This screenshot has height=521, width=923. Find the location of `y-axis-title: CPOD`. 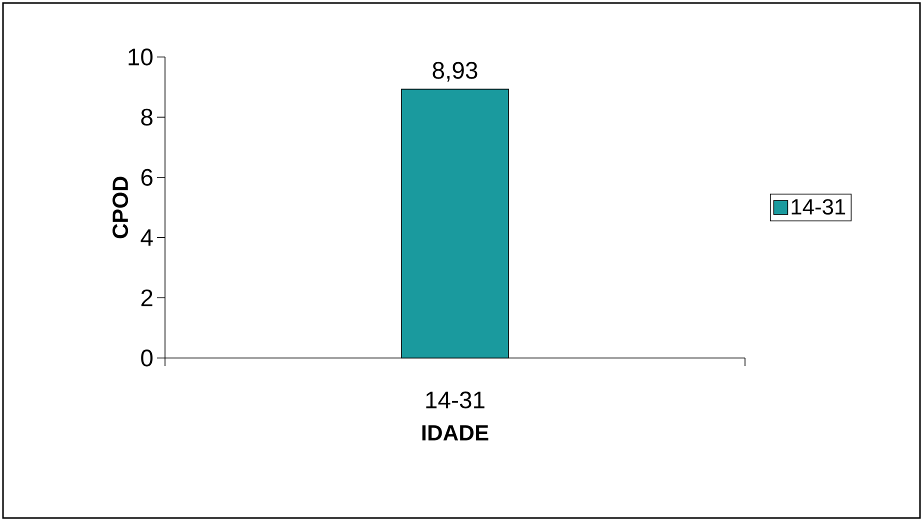

y-axis-title: CPOD is located at coordinates (120, 207).